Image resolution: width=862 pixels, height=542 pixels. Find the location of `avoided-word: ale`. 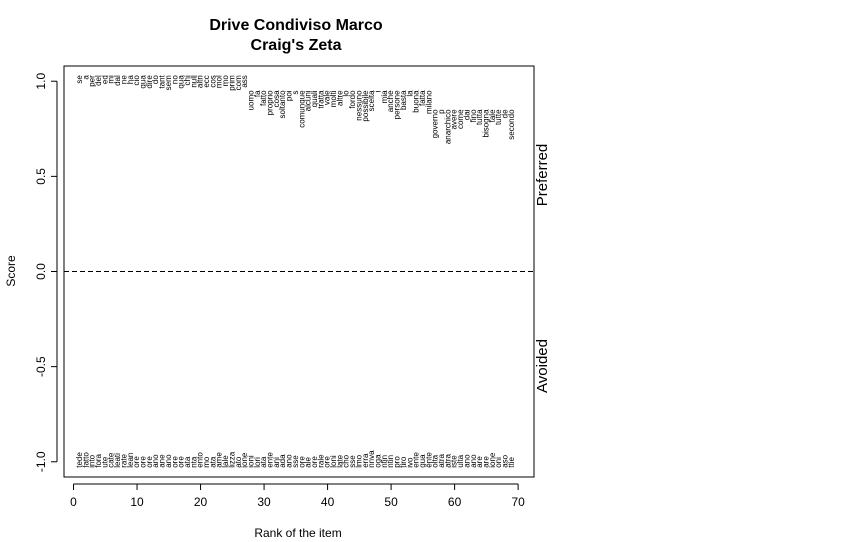

avoided-word: ale is located at coordinates (308, 462).